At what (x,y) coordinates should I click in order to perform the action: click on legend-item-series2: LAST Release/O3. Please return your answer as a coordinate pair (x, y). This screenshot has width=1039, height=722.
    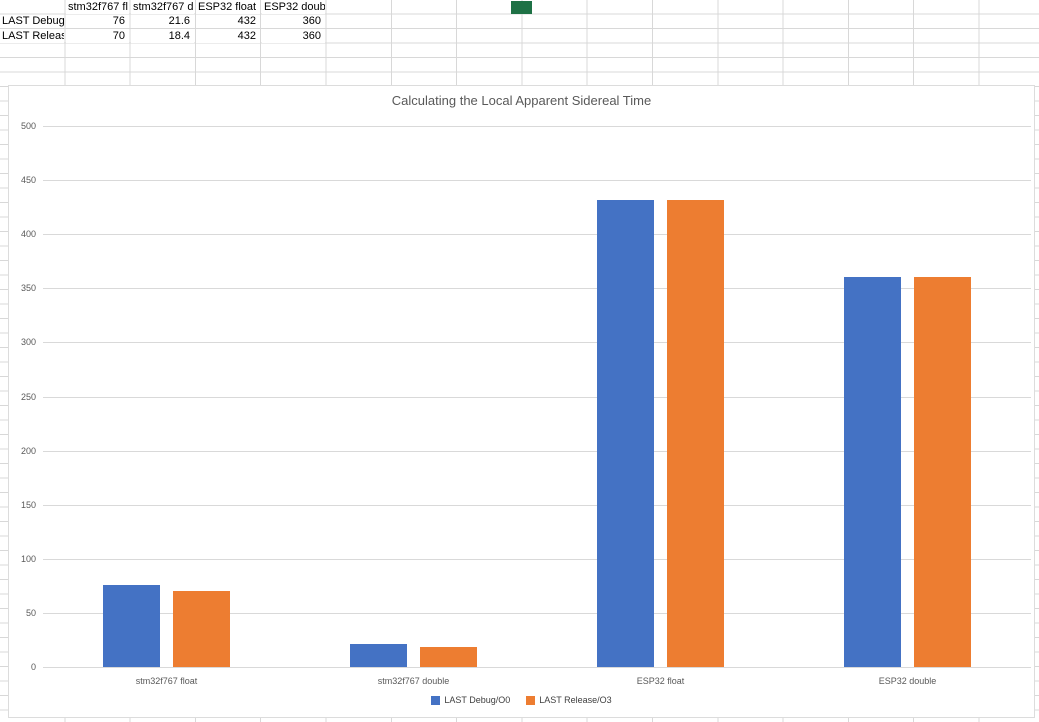
    Looking at the image, I should click on (569, 700).